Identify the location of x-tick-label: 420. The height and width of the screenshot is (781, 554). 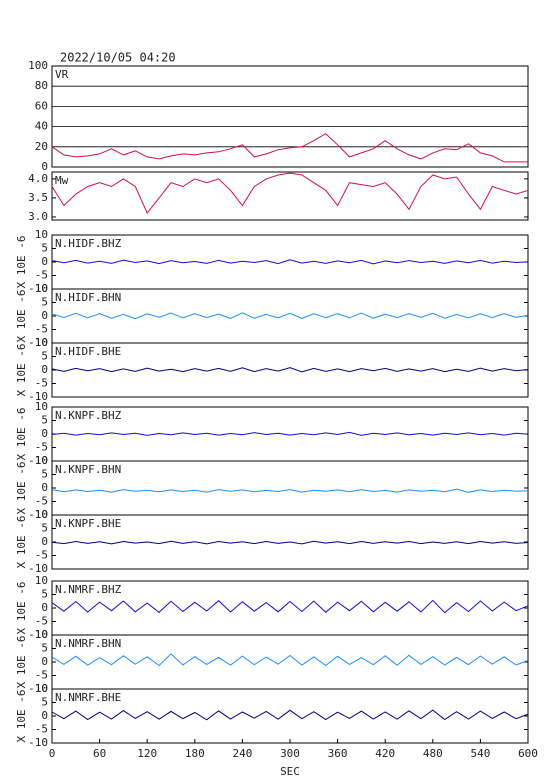
(385, 753).